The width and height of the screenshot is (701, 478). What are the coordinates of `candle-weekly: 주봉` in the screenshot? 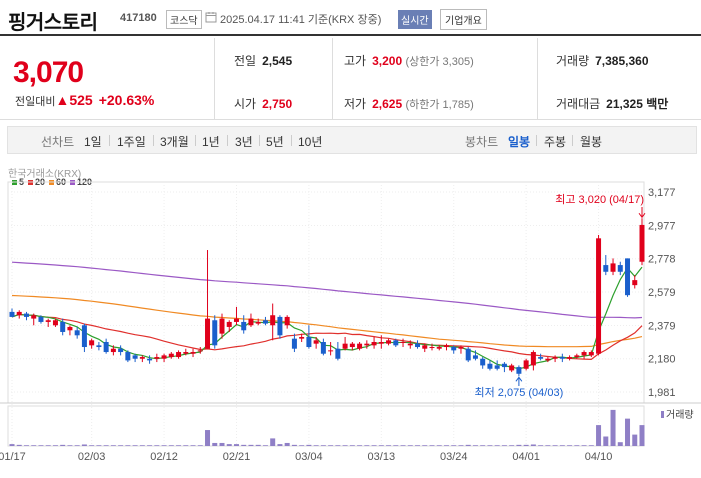 It's located at (555, 142).